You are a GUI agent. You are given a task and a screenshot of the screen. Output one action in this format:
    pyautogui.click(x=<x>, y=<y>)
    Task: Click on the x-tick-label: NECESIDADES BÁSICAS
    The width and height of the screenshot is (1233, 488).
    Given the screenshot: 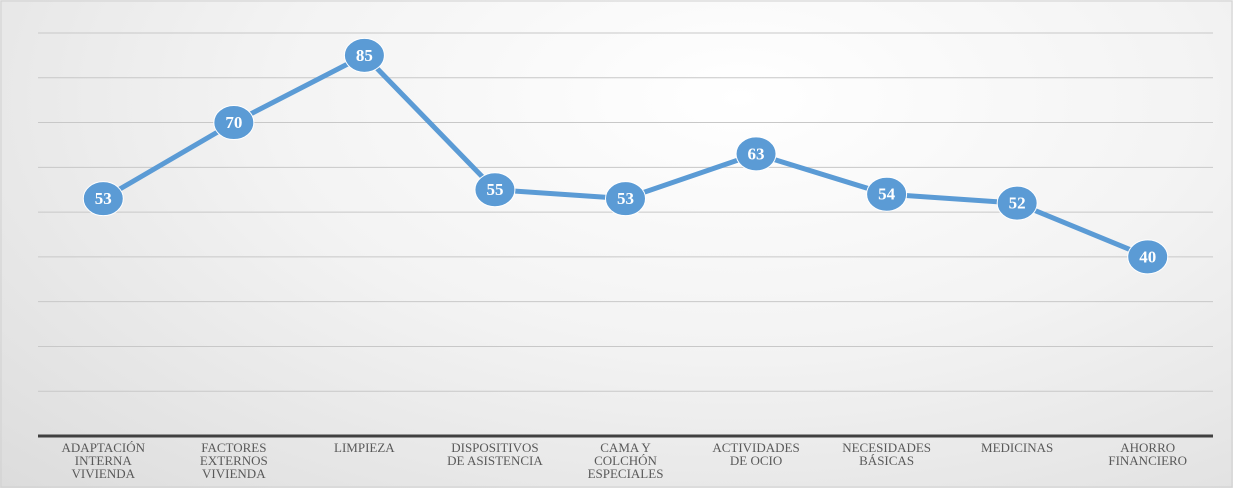 What is the action you would take?
    pyautogui.click(x=887, y=454)
    